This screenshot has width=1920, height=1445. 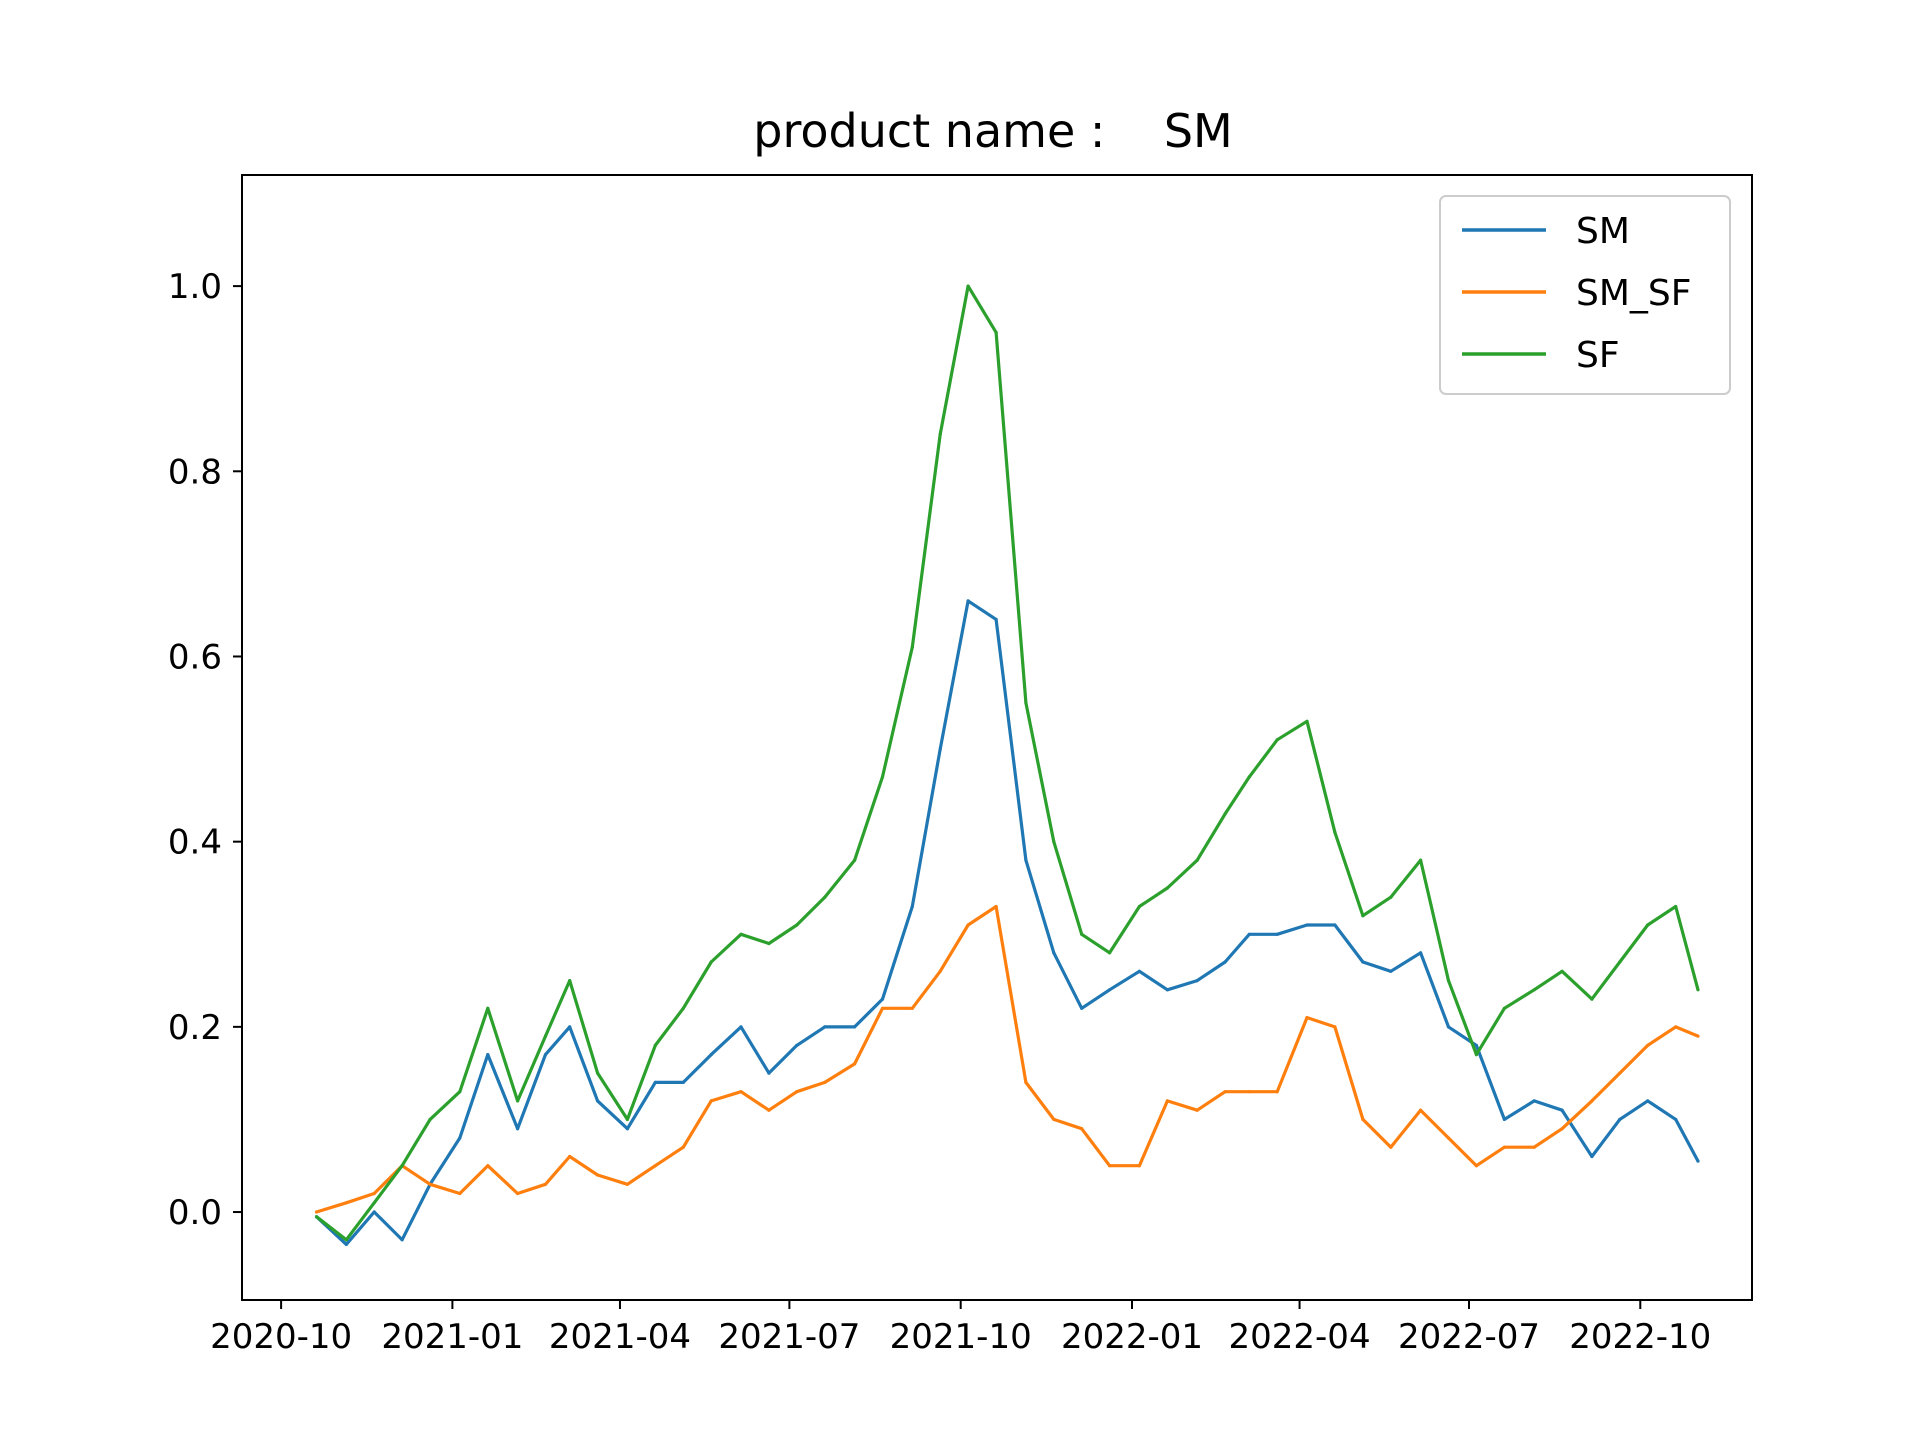 What do you see at coordinates (195, 1028) in the screenshot?
I see `y-tick-label: 0.2` at bounding box center [195, 1028].